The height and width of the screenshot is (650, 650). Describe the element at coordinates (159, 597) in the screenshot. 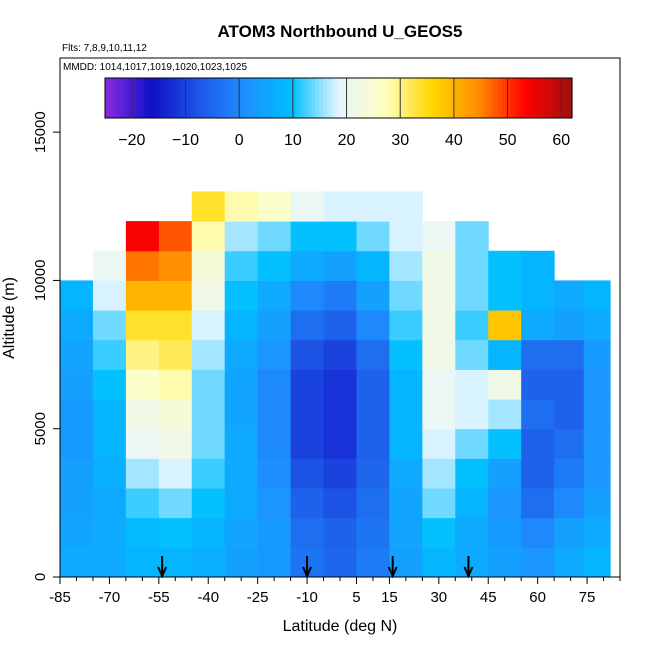

I see `x-tick-label: -55` at that location.